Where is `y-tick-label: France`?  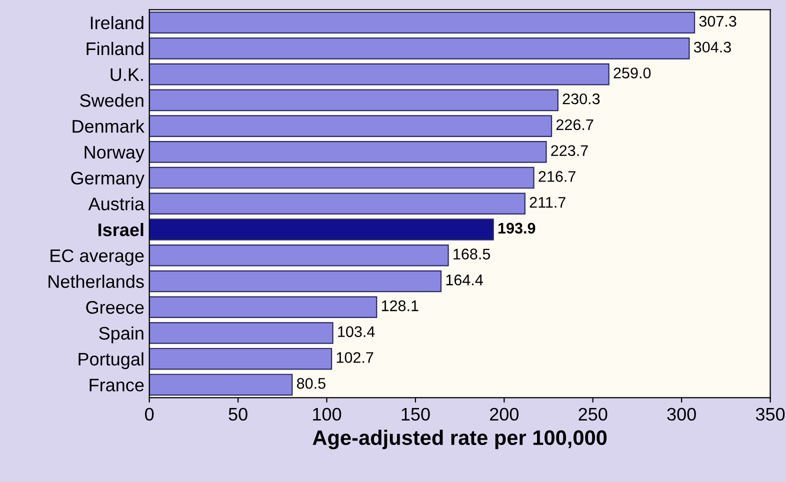 y-tick-label: France is located at coordinates (117, 385).